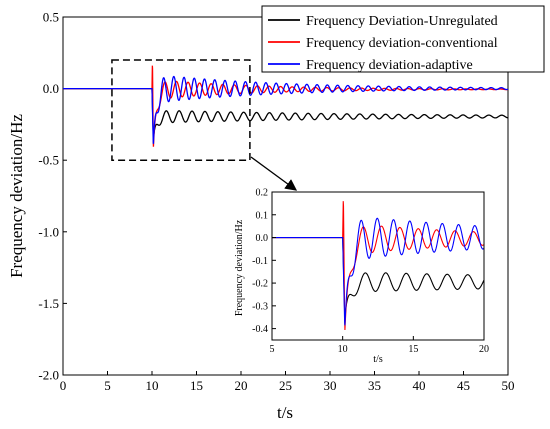  I want to click on zoom-arrow, so click(274, 173).